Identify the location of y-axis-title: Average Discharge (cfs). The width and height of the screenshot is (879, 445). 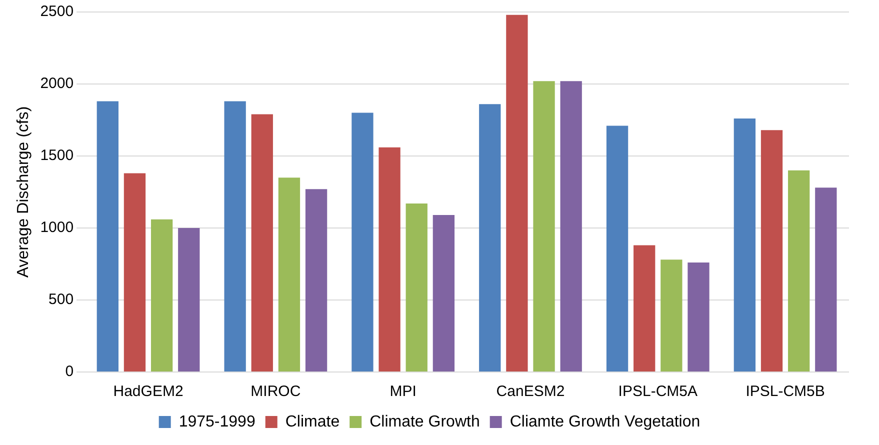
(23, 192).